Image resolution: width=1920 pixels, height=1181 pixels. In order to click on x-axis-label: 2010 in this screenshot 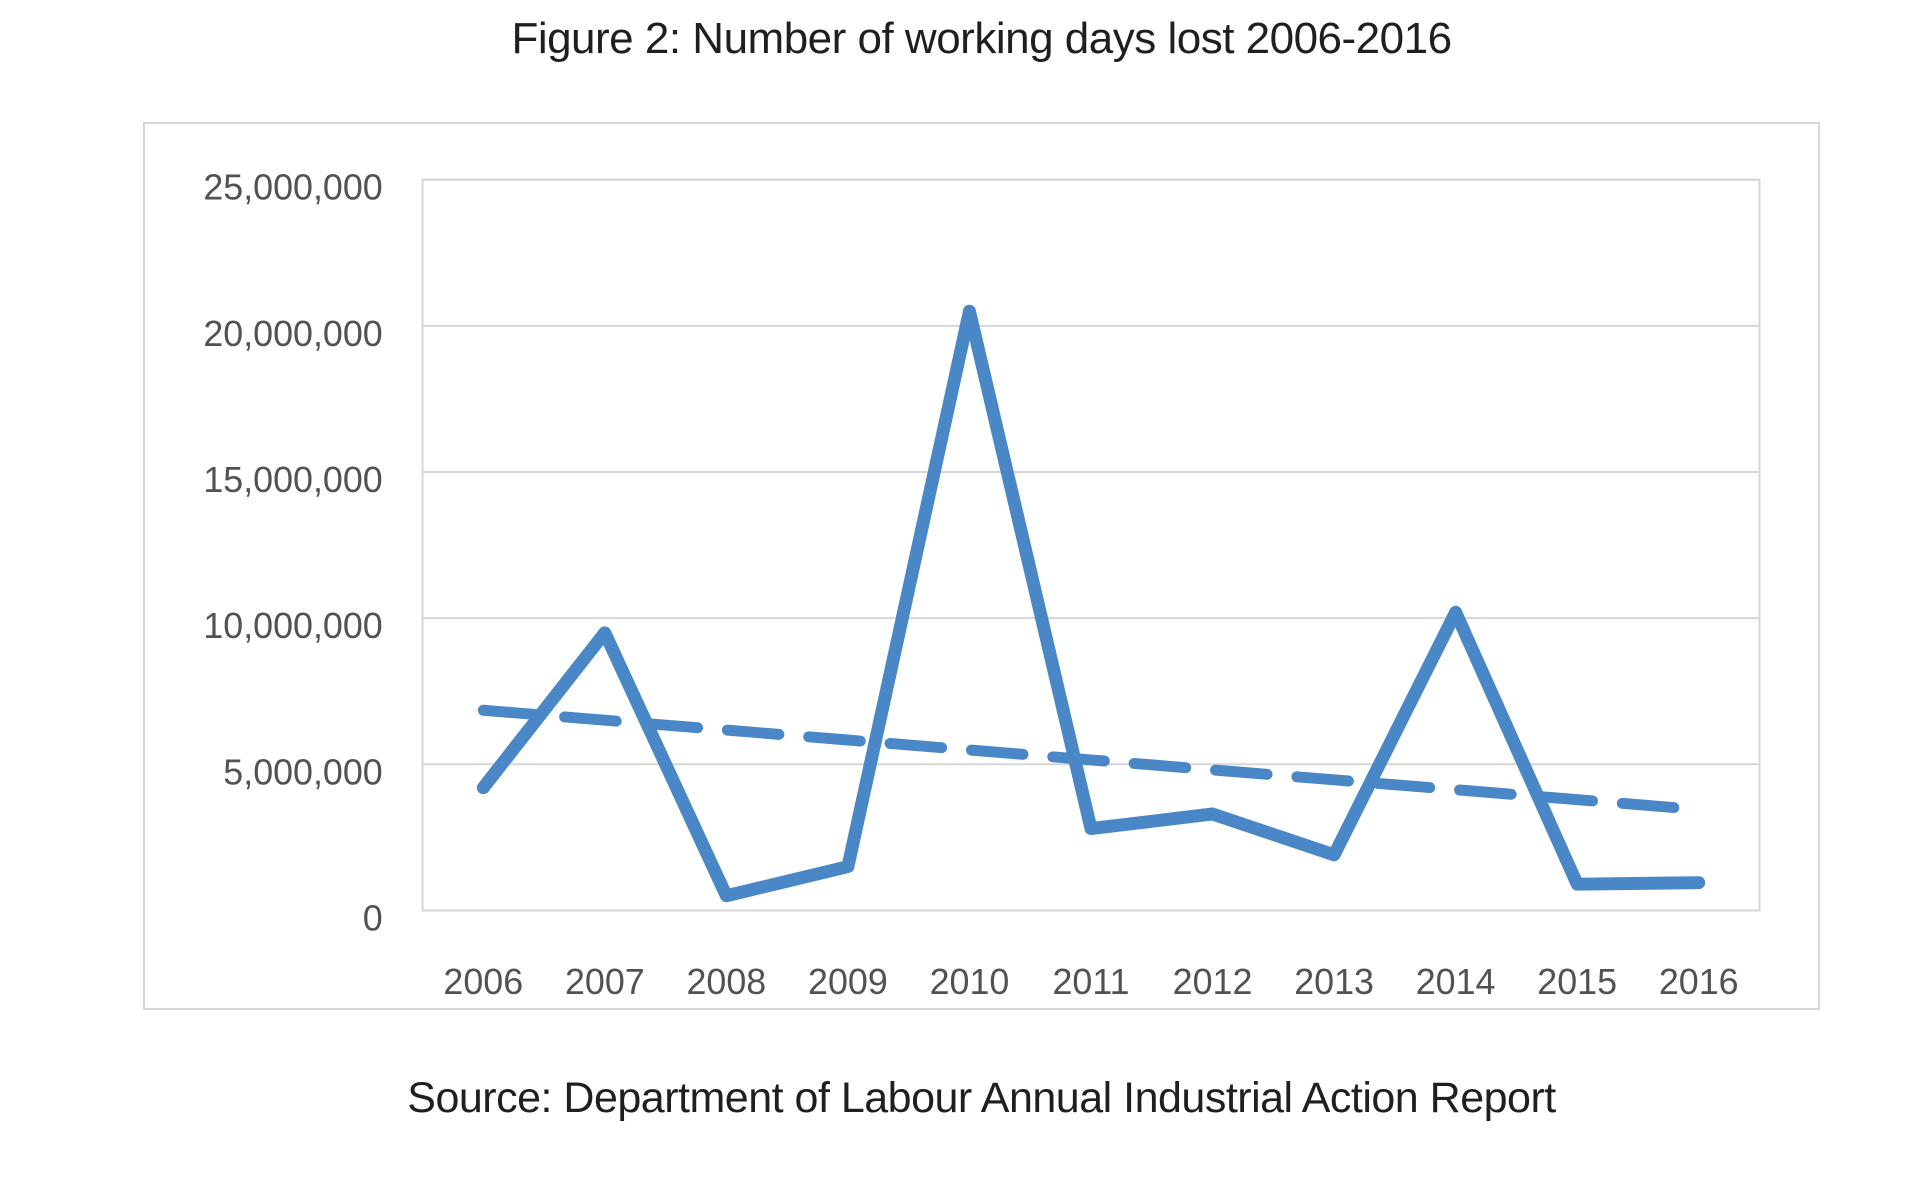, I will do `click(970, 982)`.